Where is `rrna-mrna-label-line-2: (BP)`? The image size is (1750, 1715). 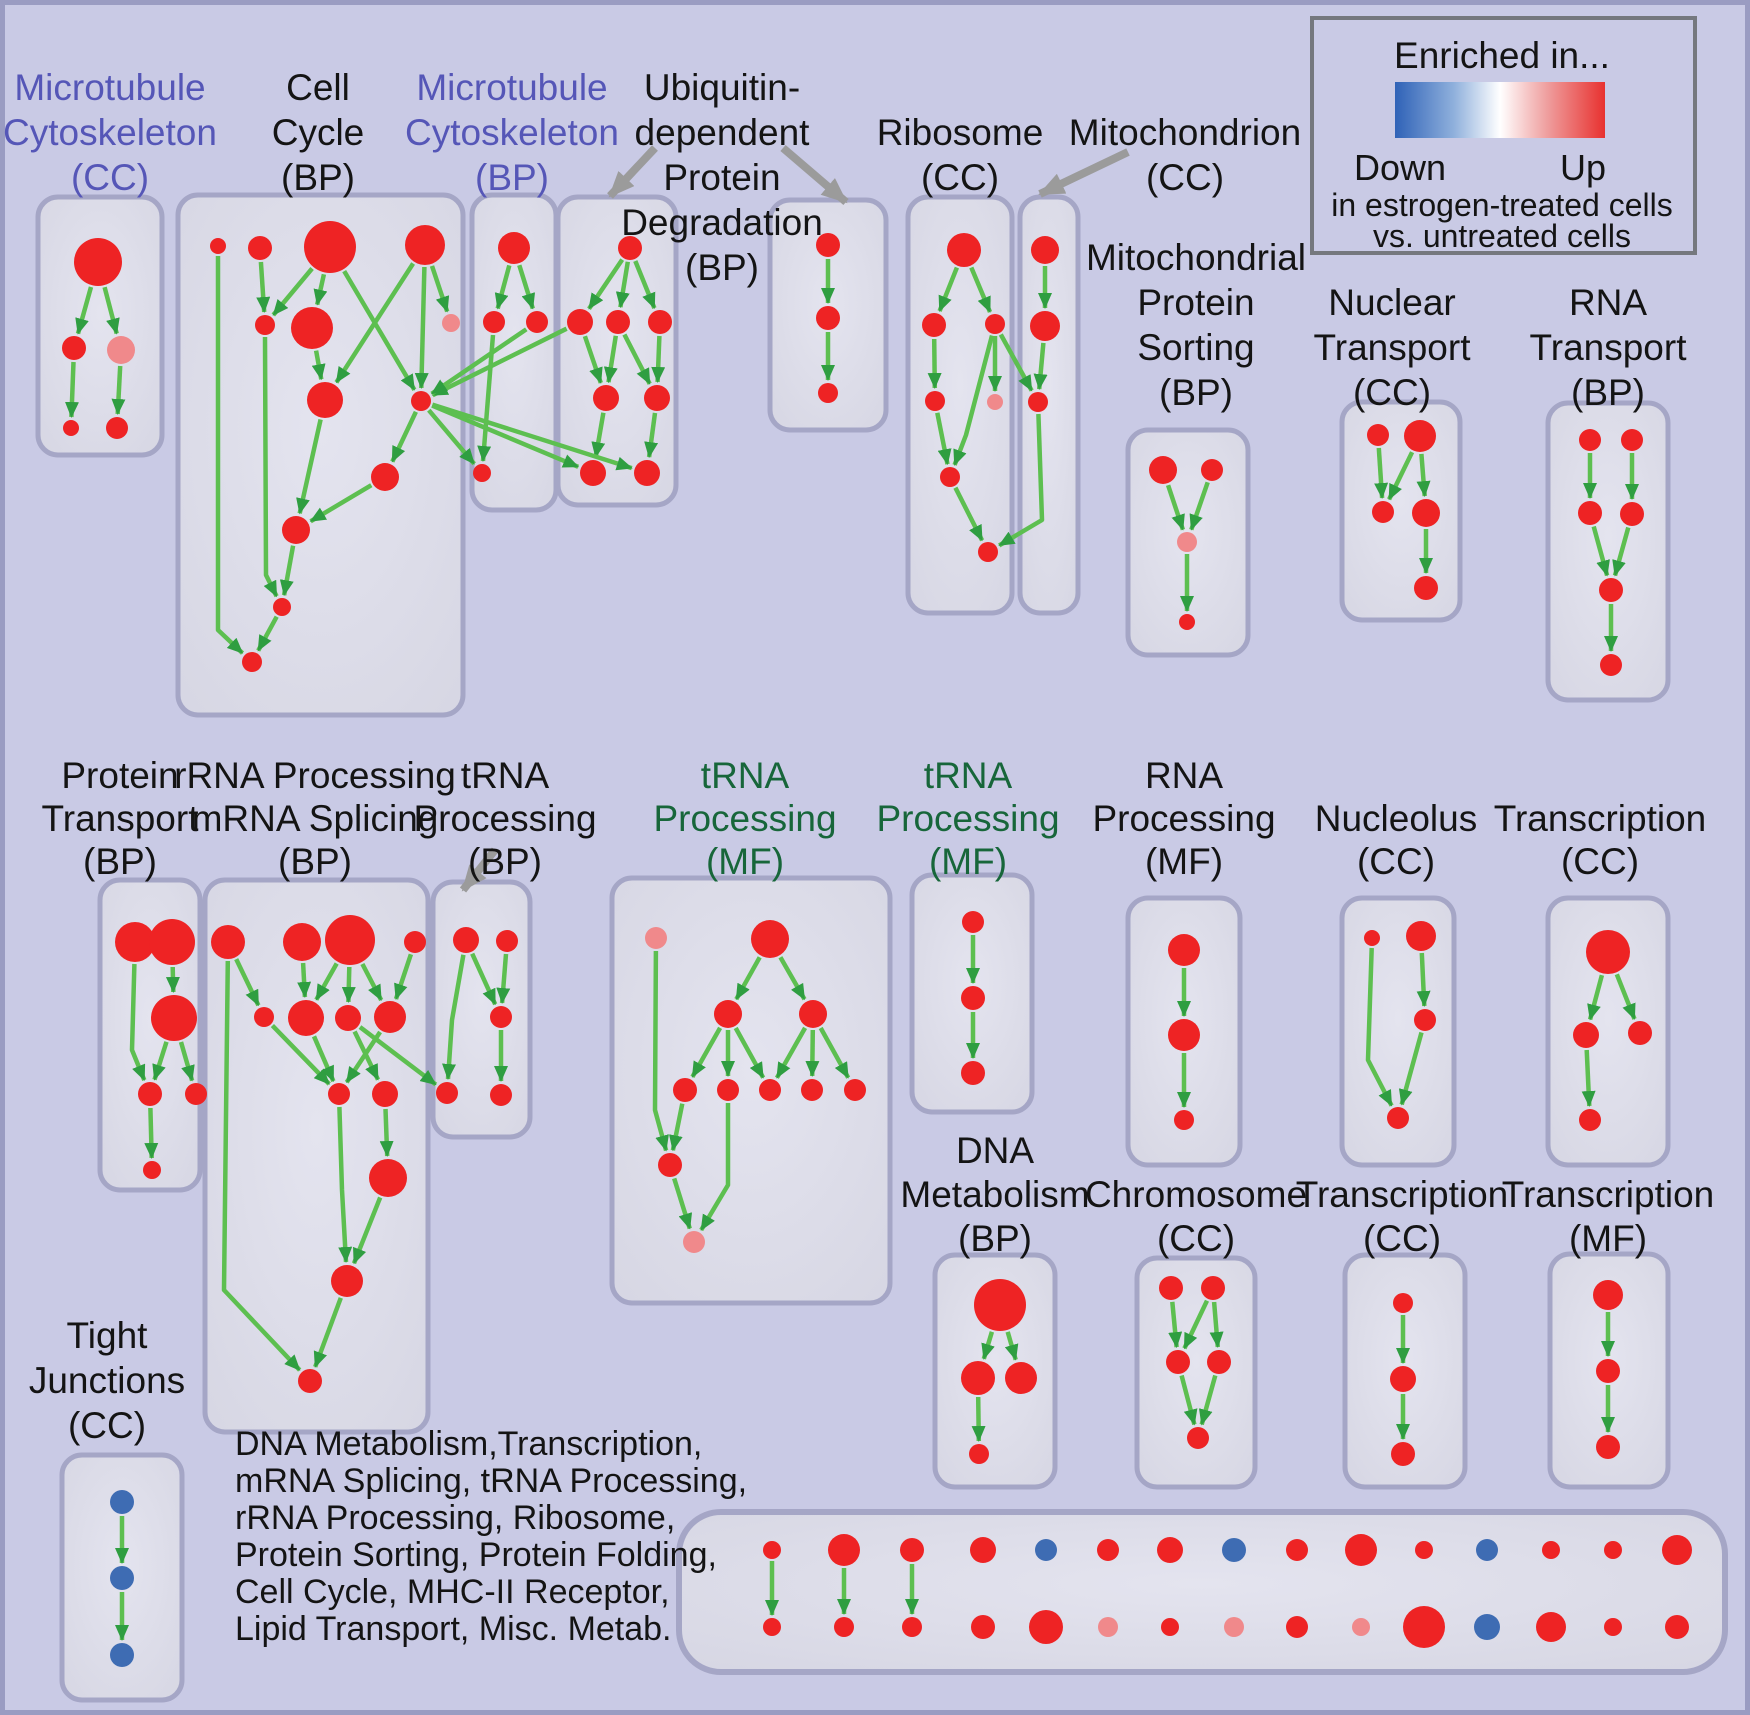 rrna-mrna-label-line-2: (BP) is located at coordinates (315, 861).